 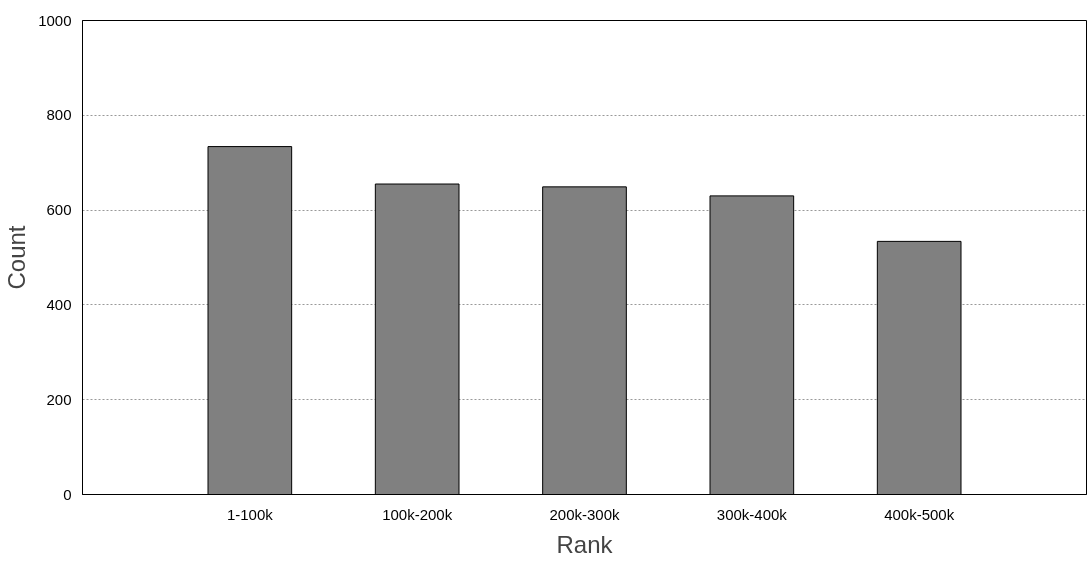 What do you see at coordinates (59, 210) in the screenshot?
I see `y-tick-label: 600` at bounding box center [59, 210].